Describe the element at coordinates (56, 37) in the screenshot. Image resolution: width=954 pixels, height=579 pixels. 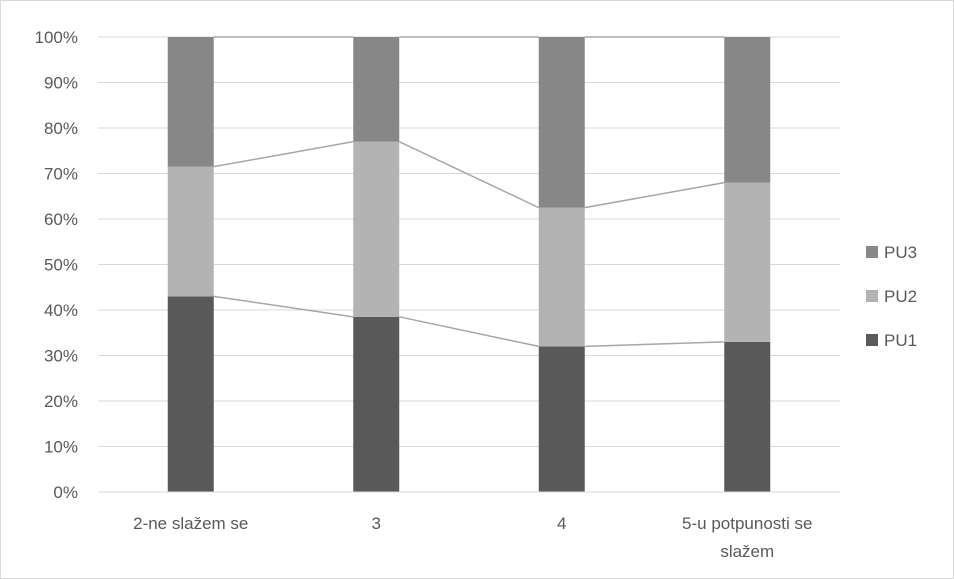
I see `y-tick-label: 100%` at that location.